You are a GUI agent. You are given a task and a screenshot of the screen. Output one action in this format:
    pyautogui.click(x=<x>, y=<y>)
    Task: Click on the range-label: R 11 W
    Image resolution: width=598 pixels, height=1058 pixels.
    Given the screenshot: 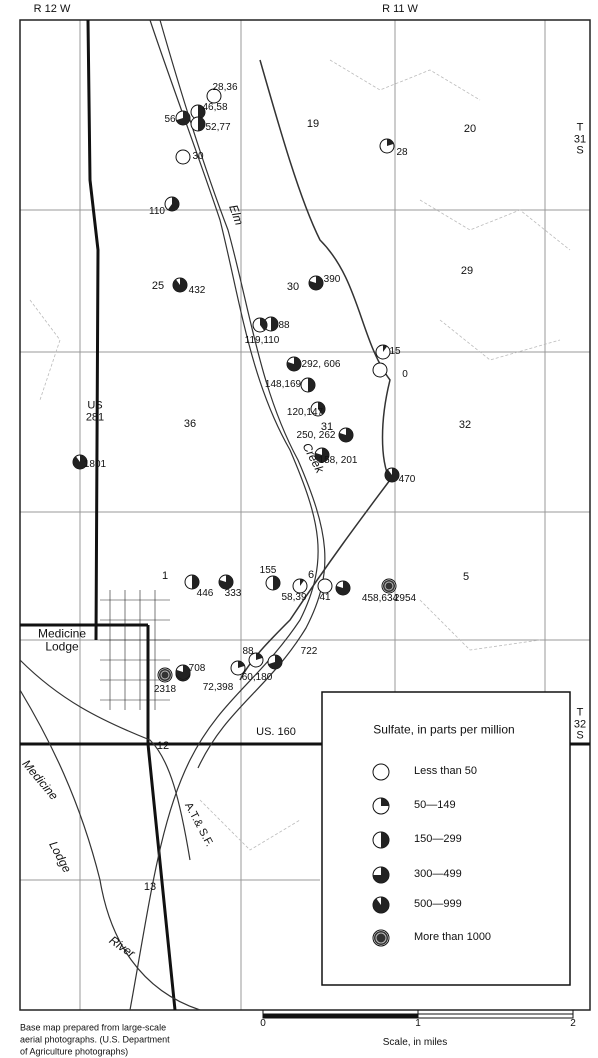 What is the action you would take?
    pyautogui.click(x=400, y=9)
    